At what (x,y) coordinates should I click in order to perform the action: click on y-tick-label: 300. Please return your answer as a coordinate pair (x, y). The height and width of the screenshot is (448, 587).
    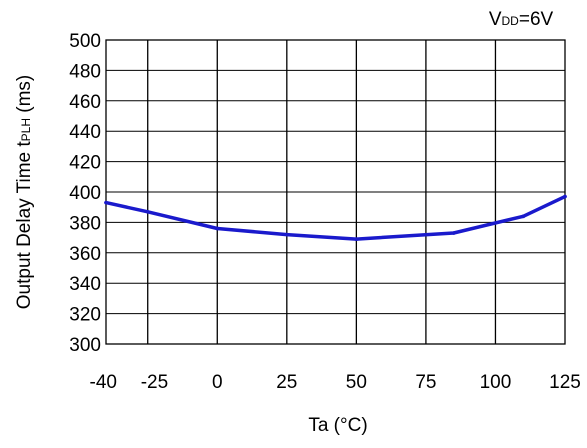
    Looking at the image, I should click on (85, 345).